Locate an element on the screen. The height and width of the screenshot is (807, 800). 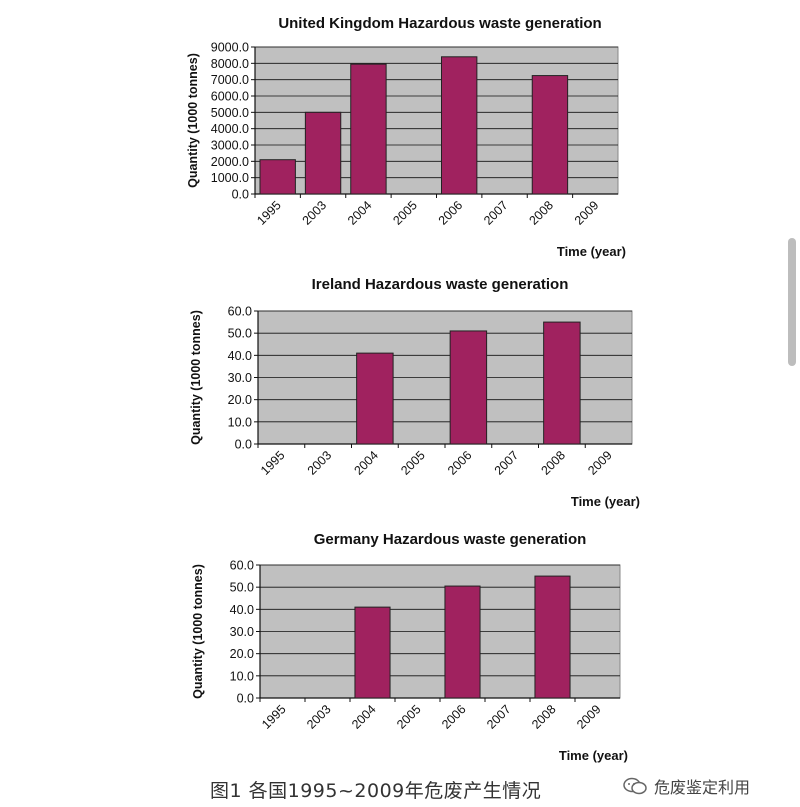
y-tick-label: 3000.0 is located at coordinates (230, 146).